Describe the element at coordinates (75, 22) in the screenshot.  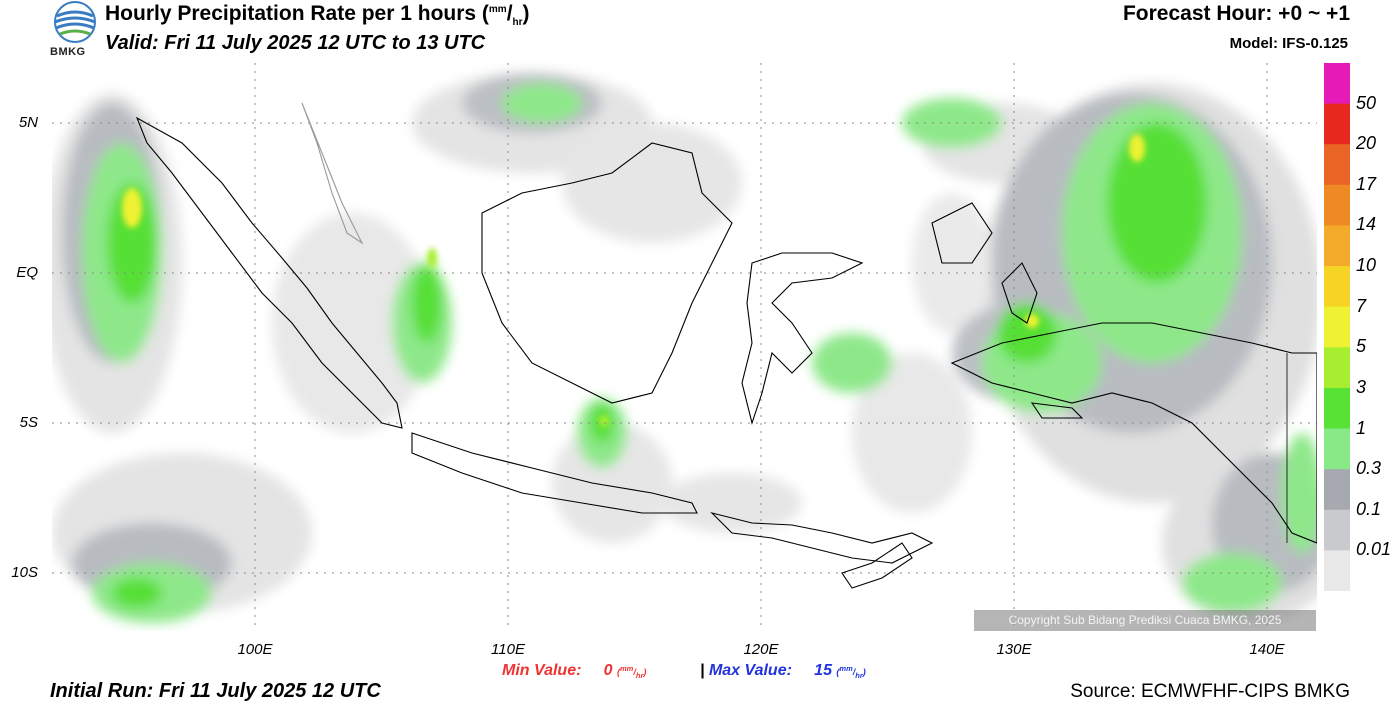
I see `bmkg-logo-icon` at that location.